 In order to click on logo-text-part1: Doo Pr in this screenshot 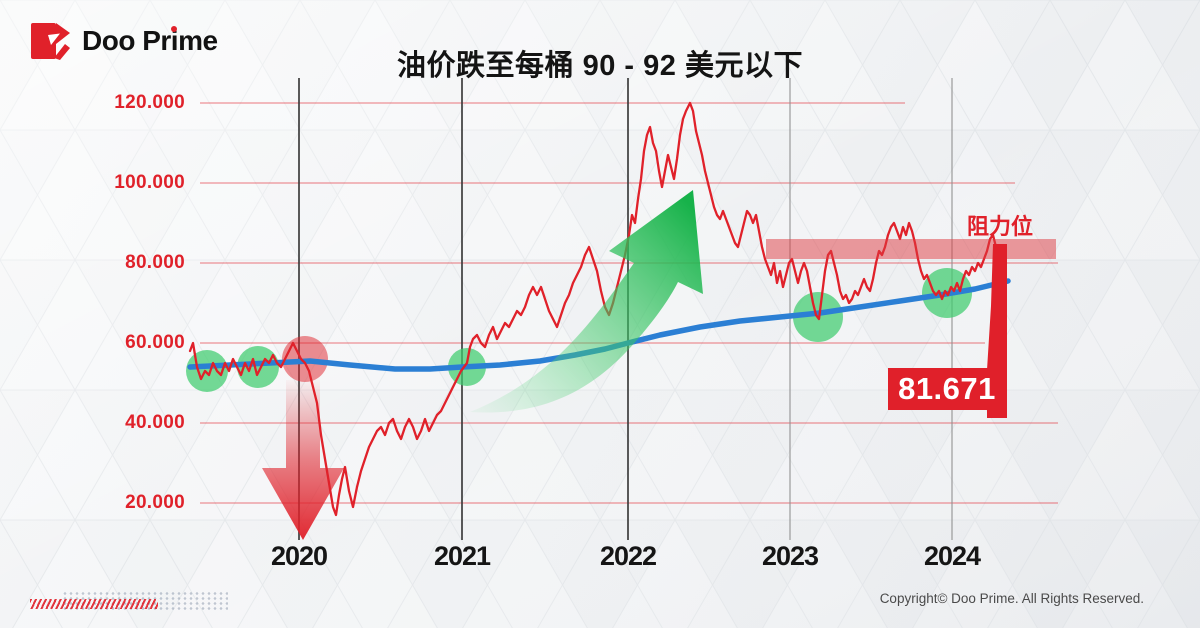, I will do `click(126, 40)`.